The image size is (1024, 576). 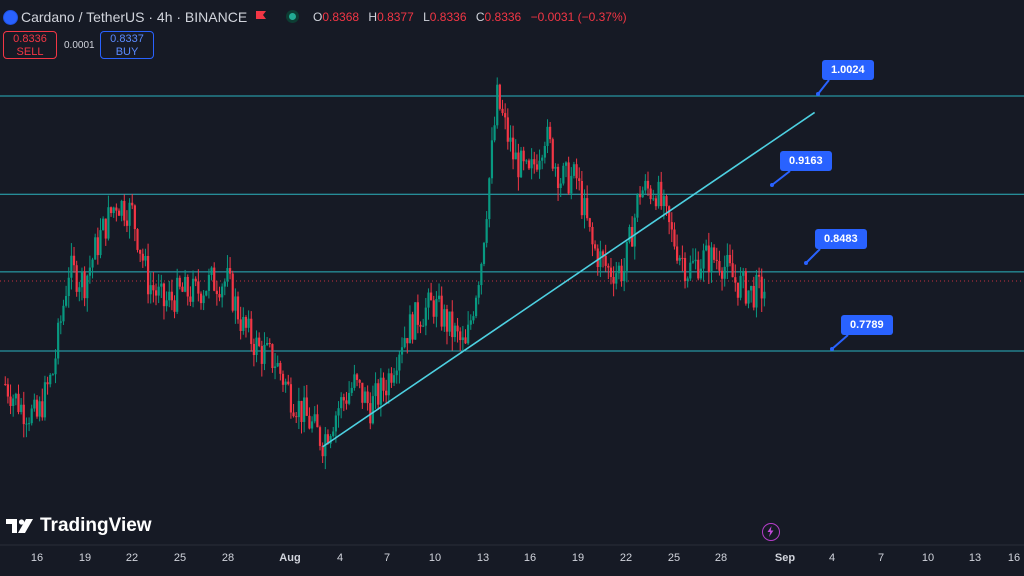 What do you see at coordinates (292, 16) in the screenshot?
I see `market-status-icon` at bounding box center [292, 16].